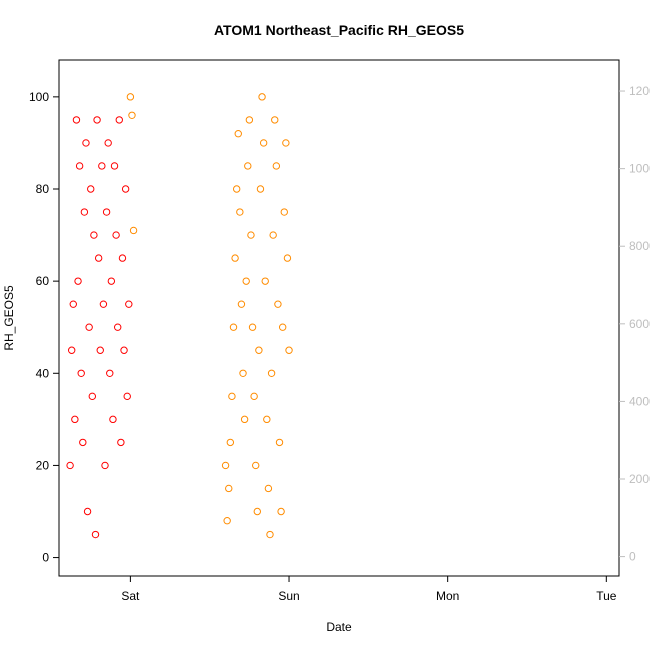 The width and height of the screenshot is (650, 650). I want to click on y-tick-label: 100, so click(39, 97).